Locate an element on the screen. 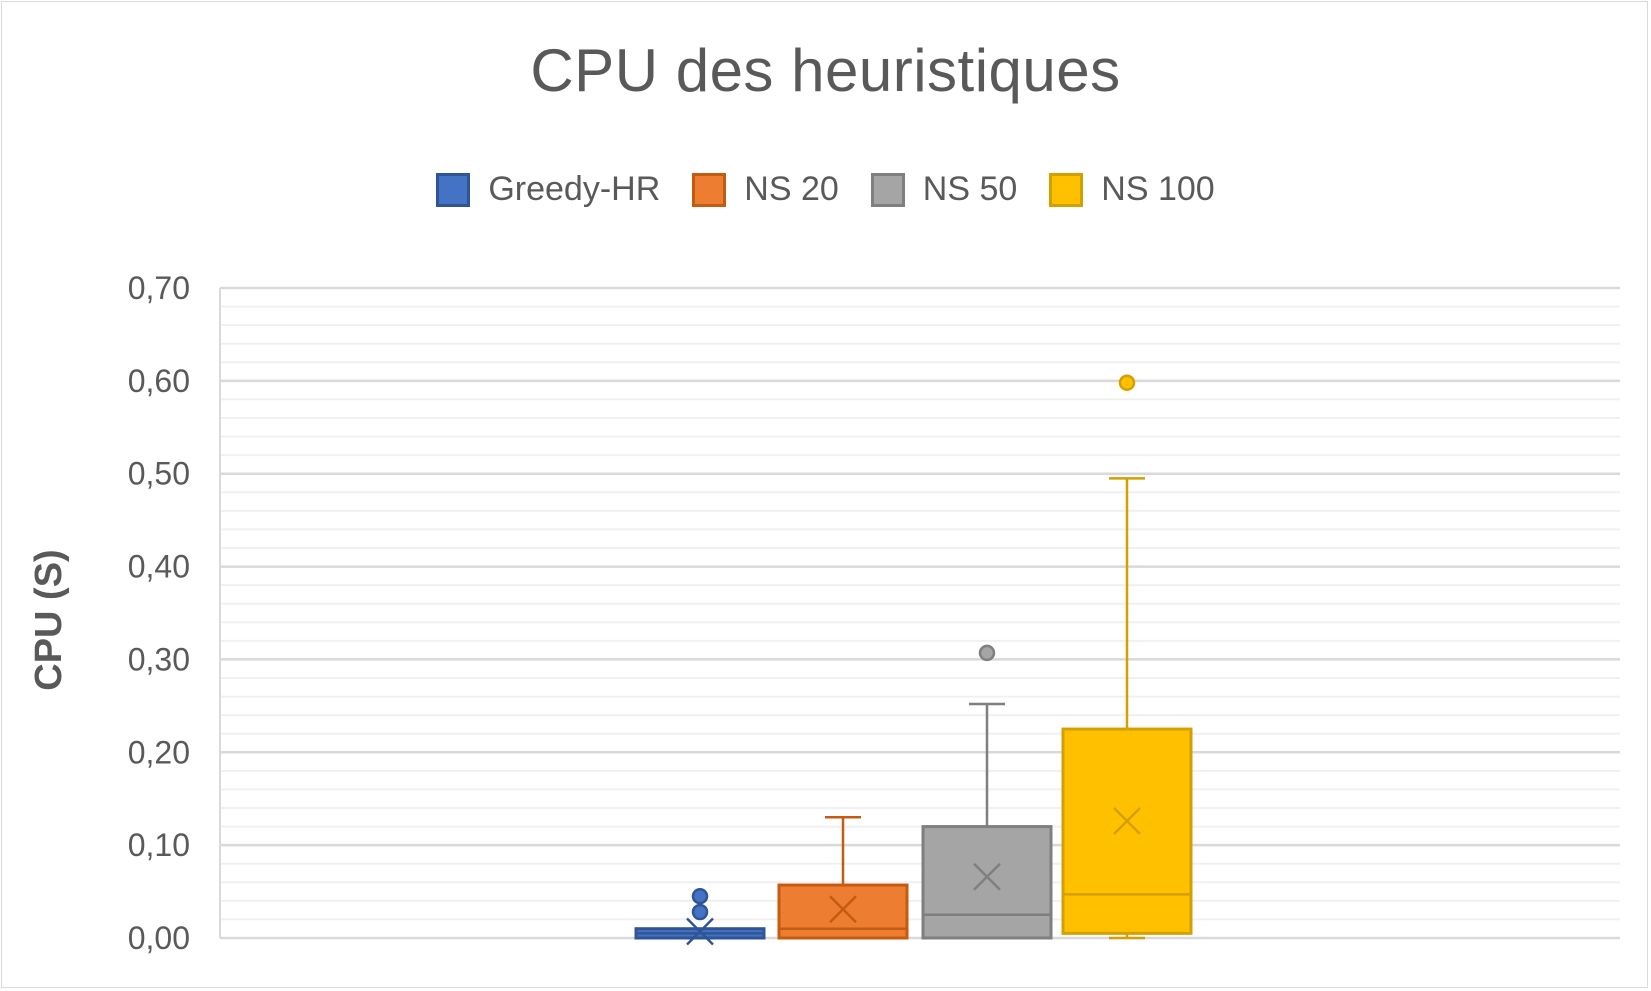 The height and width of the screenshot is (991, 1651). legend-label: NS 20 is located at coordinates (791, 189).